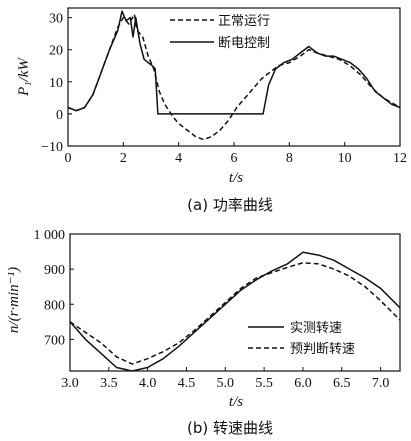 Image resolution: width=411 pixels, height=441 pixels. What do you see at coordinates (56, 19) in the screenshot?
I see `power-chart-ytick-label: 30` at bounding box center [56, 19].